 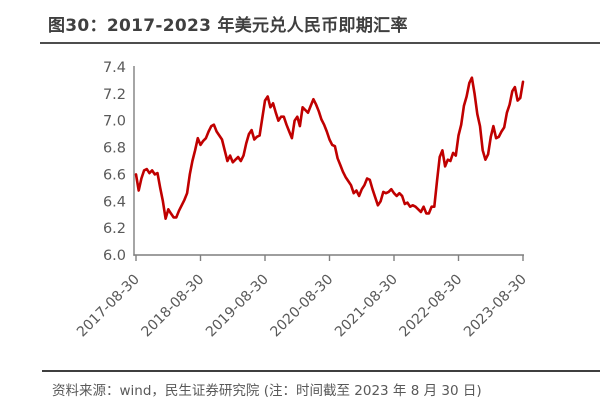 I want to click on figure-title: 图30：2017-2023 年美元兑人民币即期汇率, so click(x=228, y=26).